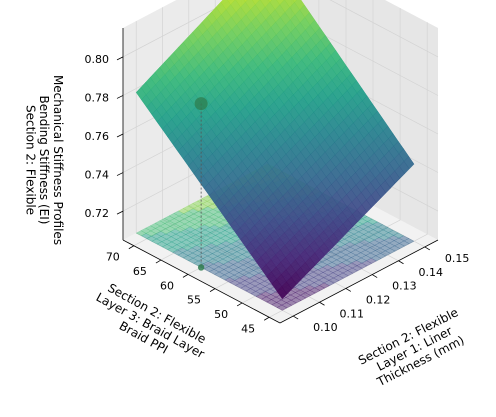 The image size is (496, 417). I want to click on y-tick-label: 55, so click(194, 300).